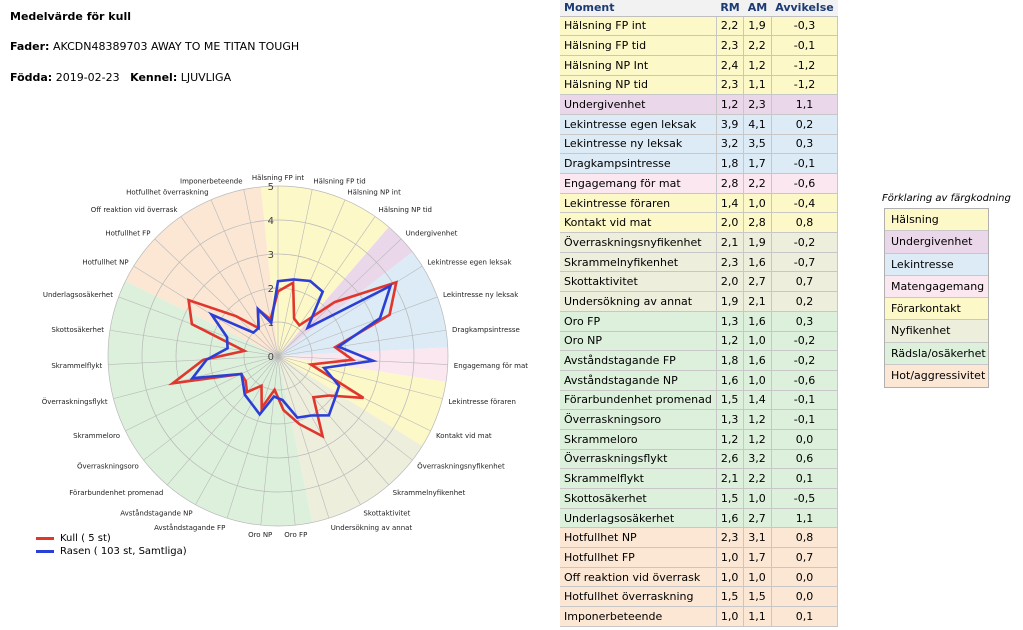 This screenshot has width=1023, height=630. I want to click on table-cell-moment: Dragkampsintresse, so click(638, 163).